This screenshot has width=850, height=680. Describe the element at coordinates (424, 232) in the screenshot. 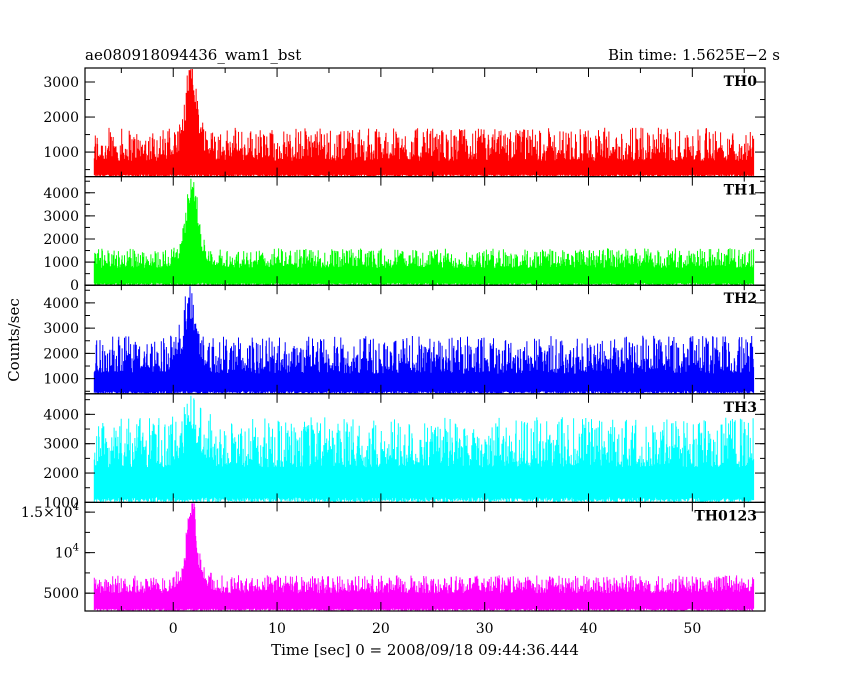

I see `series-th1` at that location.